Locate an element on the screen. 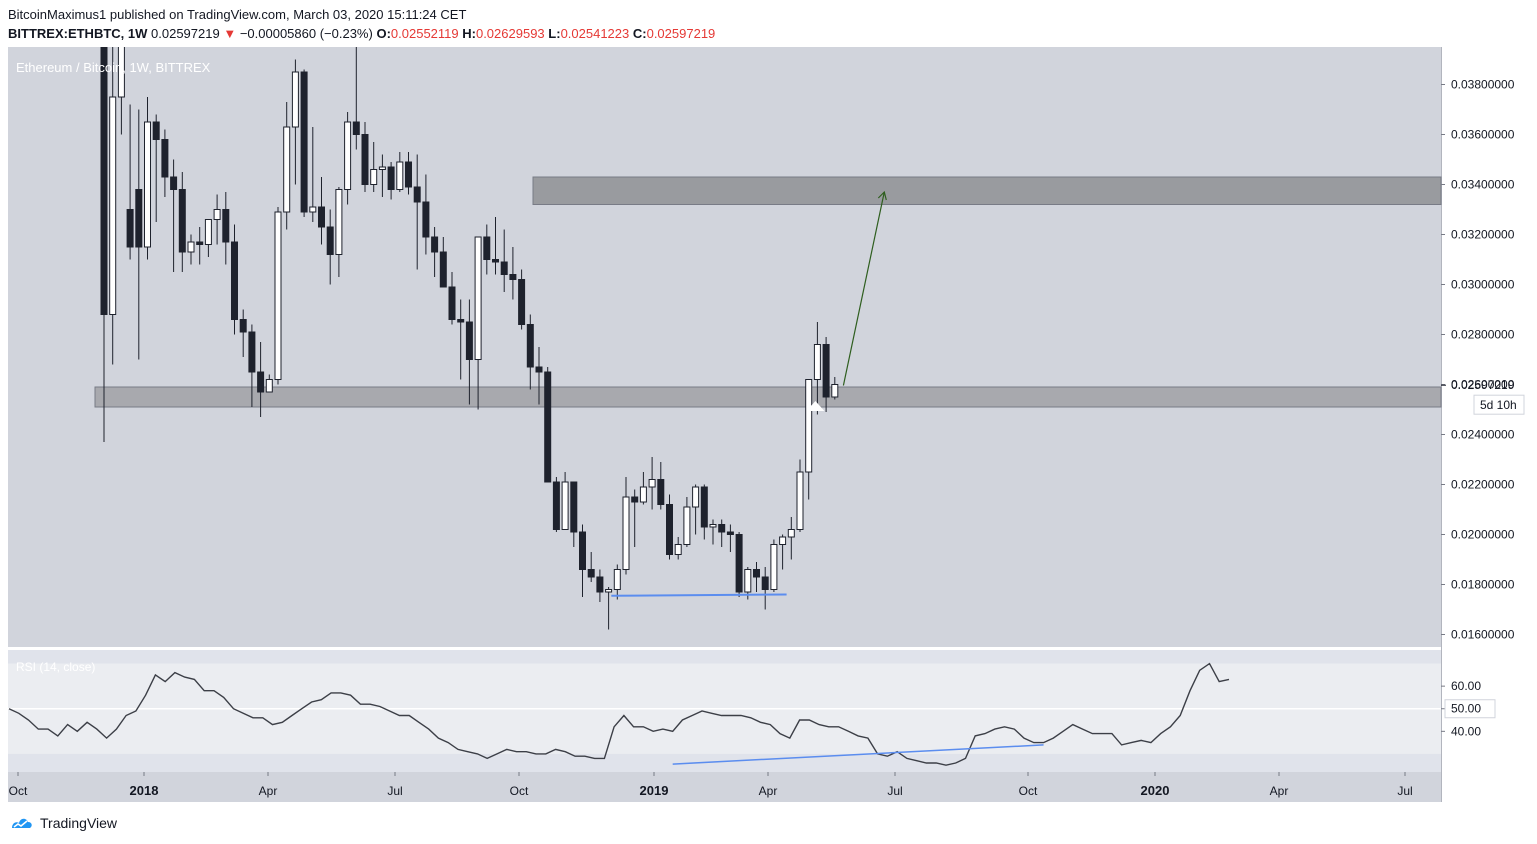 The image size is (1537, 844). close-value: 0.02597219 is located at coordinates (681, 33).